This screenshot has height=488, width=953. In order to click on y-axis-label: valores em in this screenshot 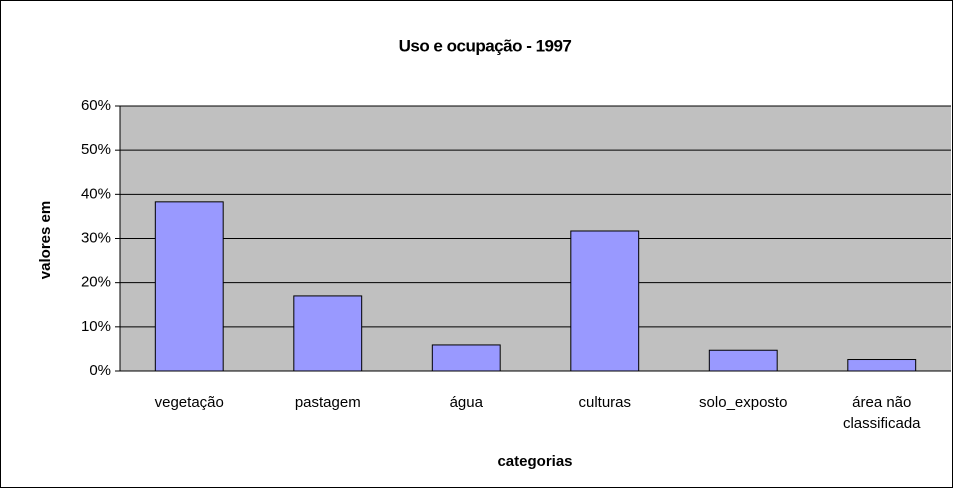, I will do `click(45, 240)`.